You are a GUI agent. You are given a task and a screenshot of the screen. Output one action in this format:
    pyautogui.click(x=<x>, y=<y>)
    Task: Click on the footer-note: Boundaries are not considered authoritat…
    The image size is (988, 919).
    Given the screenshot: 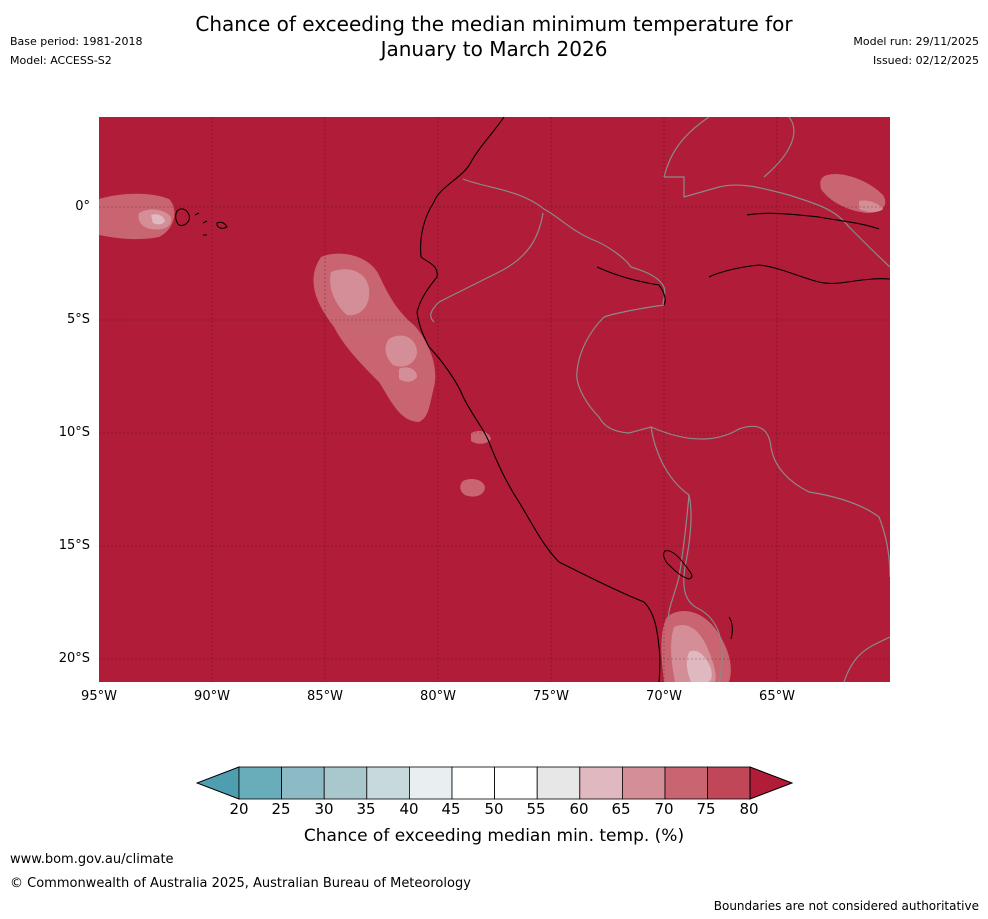 What is the action you would take?
    pyautogui.click(x=846, y=906)
    